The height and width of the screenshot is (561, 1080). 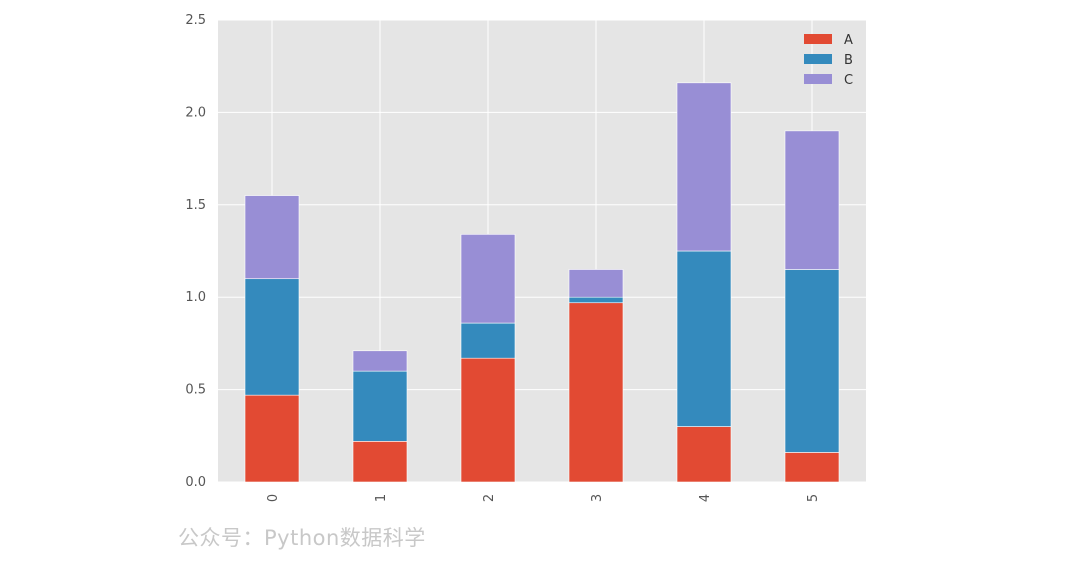 What do you see at coordinates (813, 498) in the screenshot?
I see `x-tick-label: 5` at bounding box center [813, 498].